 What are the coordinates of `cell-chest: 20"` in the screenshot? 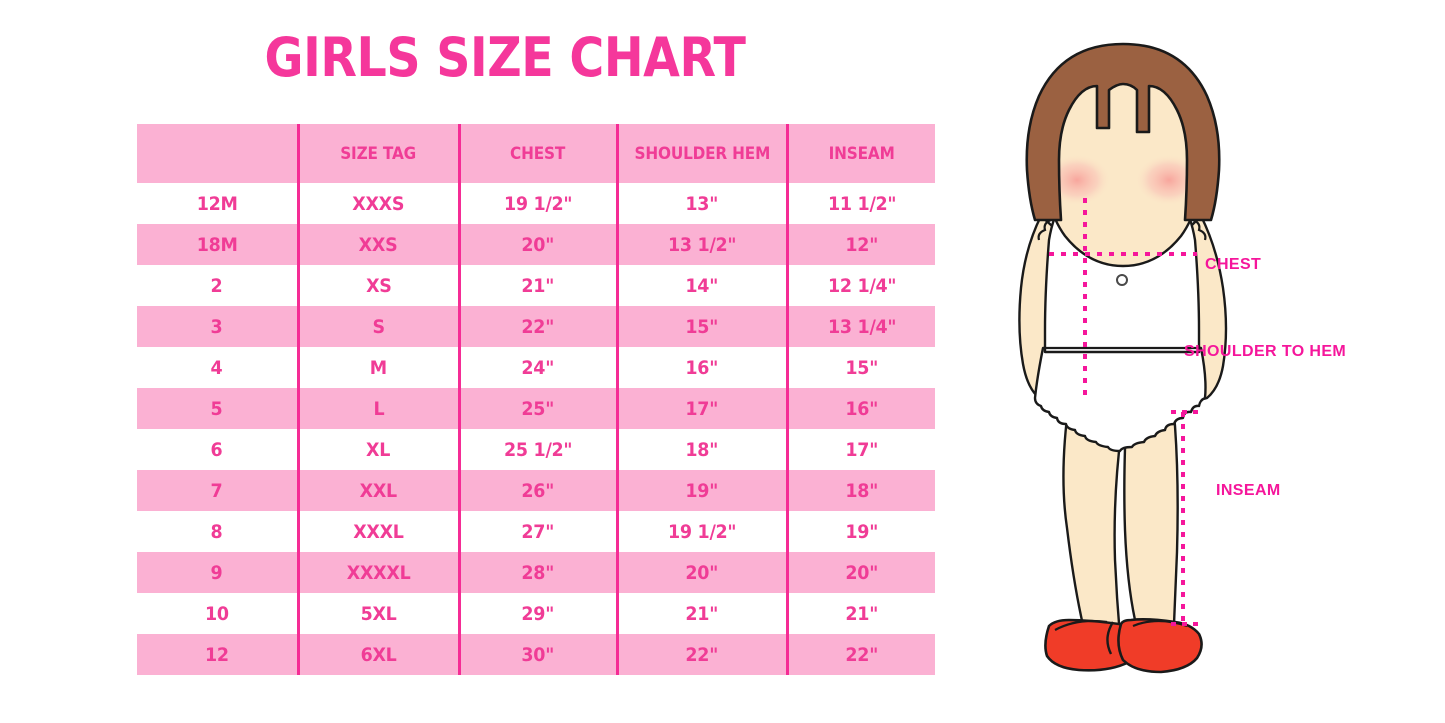 It's located at (537, 244).